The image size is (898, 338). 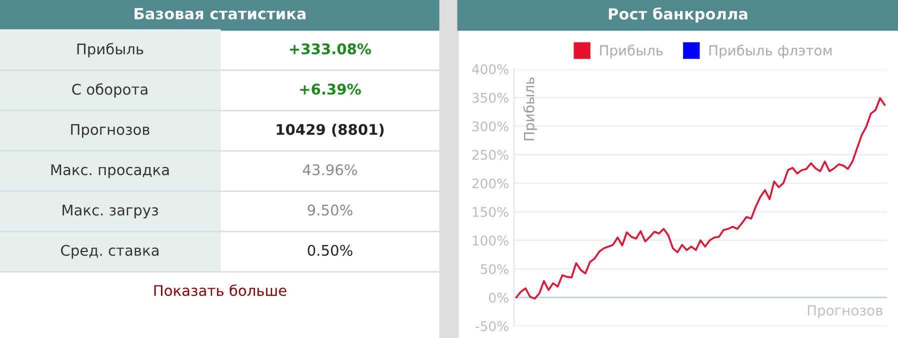 What do you see at coordinates (110, 211) in the screenshot?
I see `text: Макс. загруз` at bounding box center [110, 211].